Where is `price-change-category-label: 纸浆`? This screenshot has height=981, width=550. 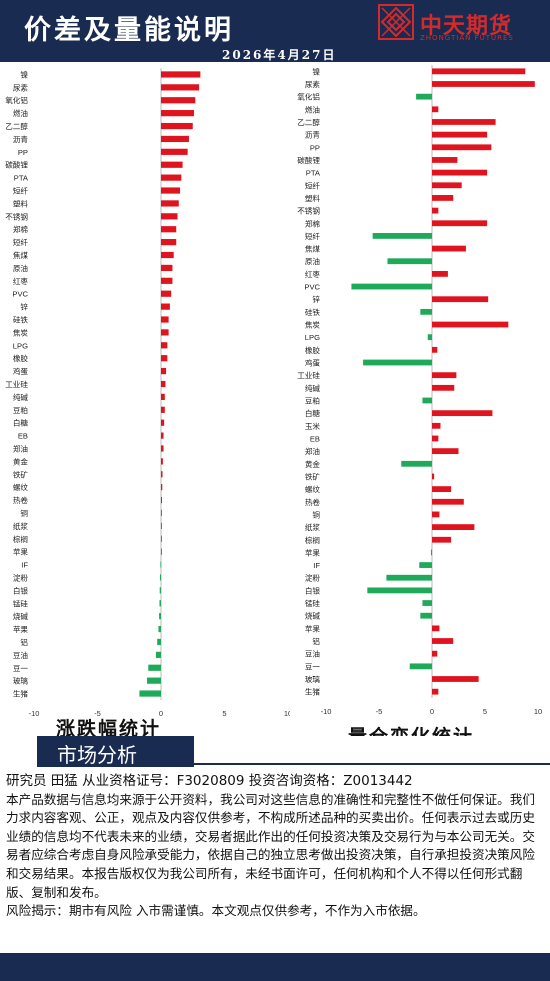
price-change-category-label: 纸浆 is located at coordinates (21, 526).